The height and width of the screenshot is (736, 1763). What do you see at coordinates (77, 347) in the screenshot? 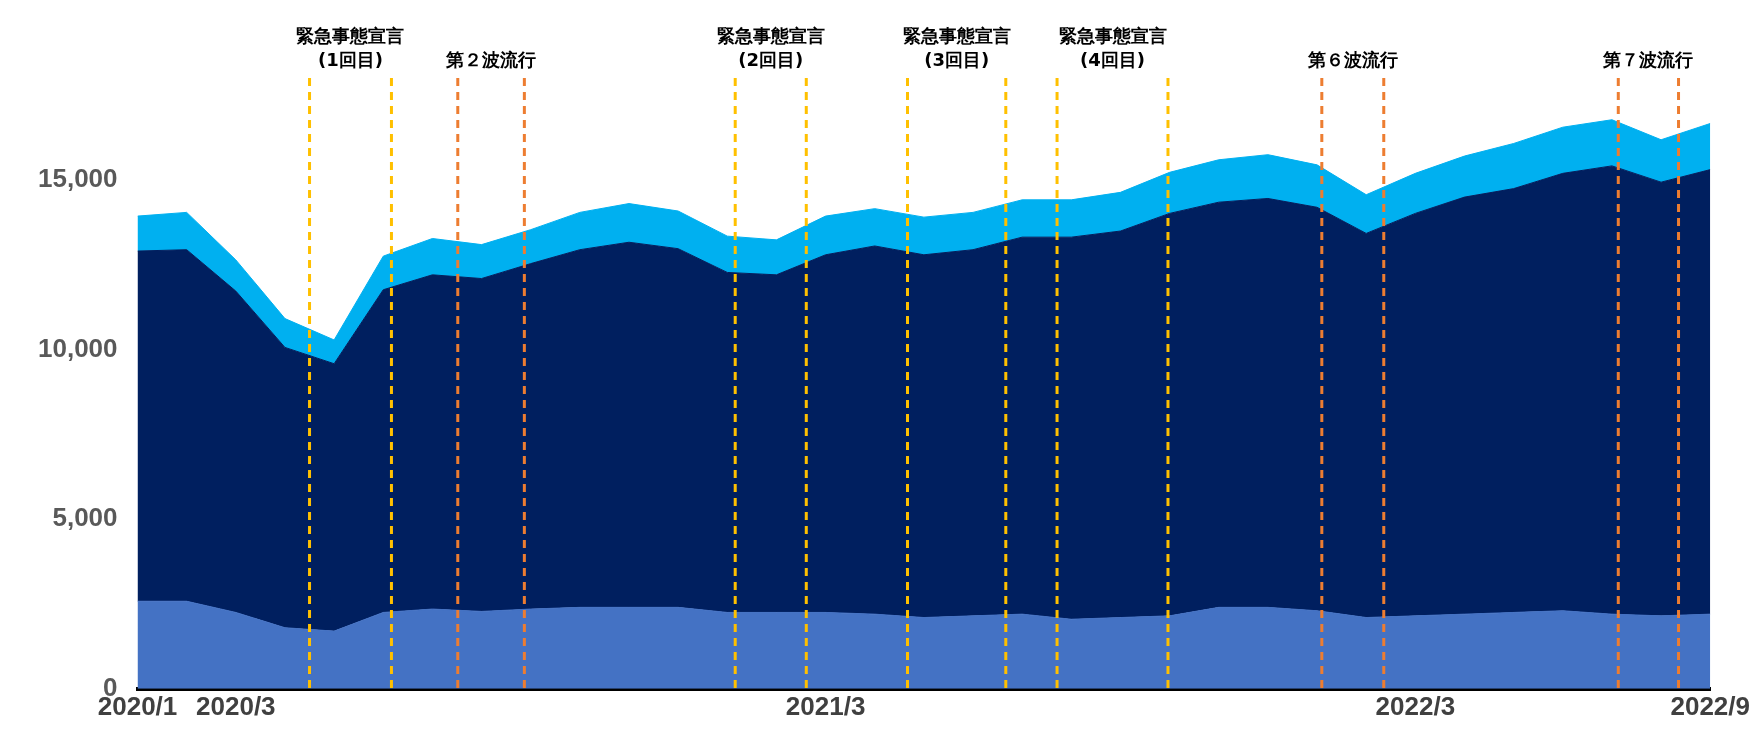
I see `y-tick-label: 10,000` at bounding box center [77, 347].